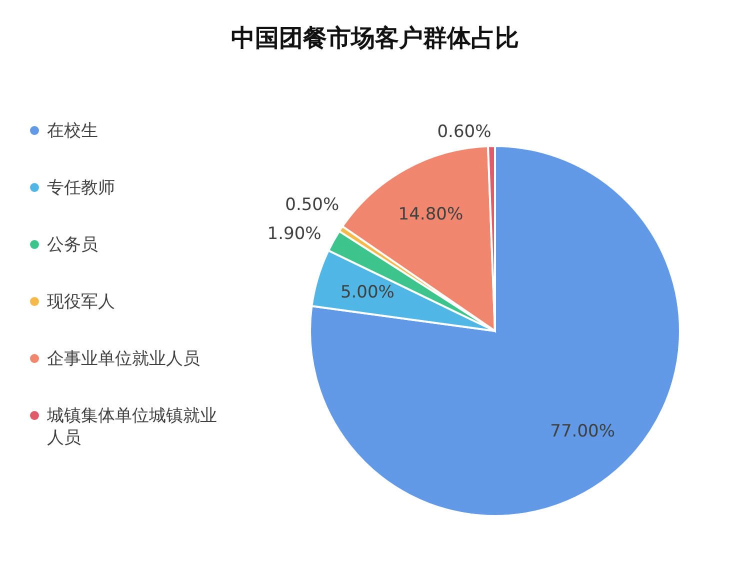  What do you see at coordinates (81, 302) in the screenshot?
I see `legend-label: 现役军人` at bounding box center [81, 302].